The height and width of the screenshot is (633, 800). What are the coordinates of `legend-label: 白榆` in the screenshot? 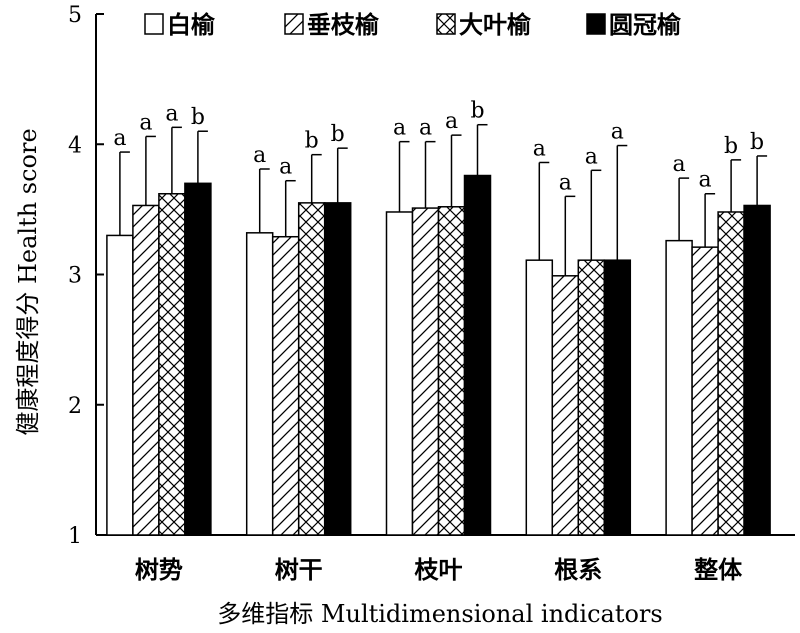 It's located at (191, 25).